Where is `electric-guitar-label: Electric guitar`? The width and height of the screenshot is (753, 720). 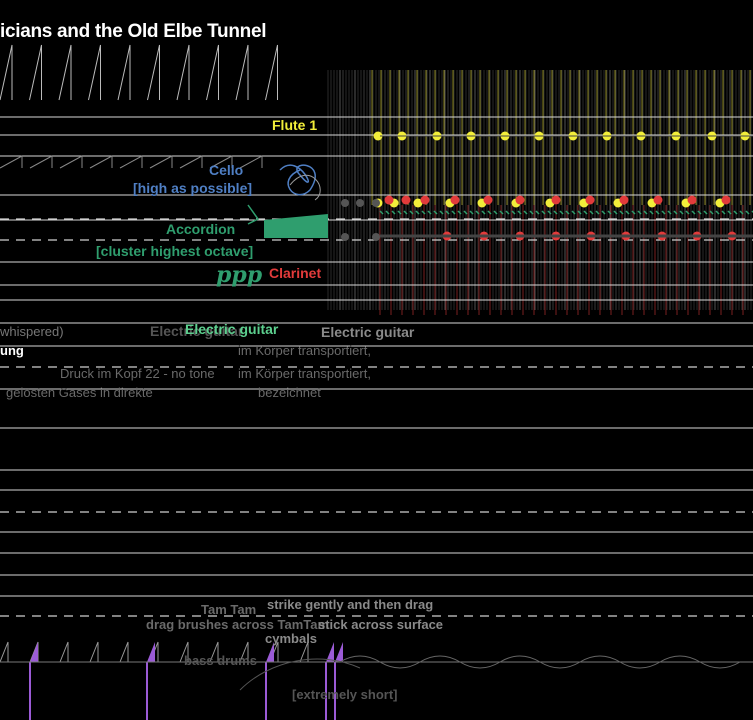
electric-guitar-label: Electric guitar is located at coordinates (232, 329).